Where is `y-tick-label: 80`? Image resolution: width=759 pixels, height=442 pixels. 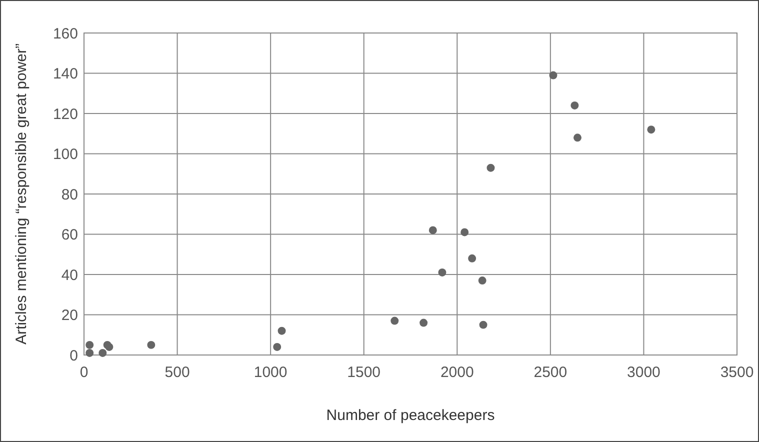 y-tick-label: 80 is located at coordinates (69, 195).